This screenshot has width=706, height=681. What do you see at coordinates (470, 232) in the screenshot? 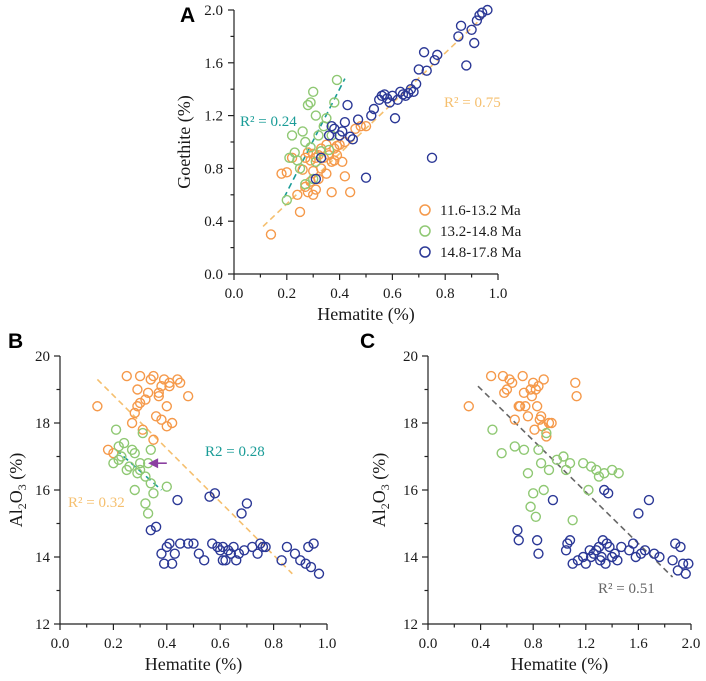
I see `legend: 11.6-13.2 Ma 13.2-14.8 Ma 14.8-17.8 Ma` at bounding box center [470, 232].